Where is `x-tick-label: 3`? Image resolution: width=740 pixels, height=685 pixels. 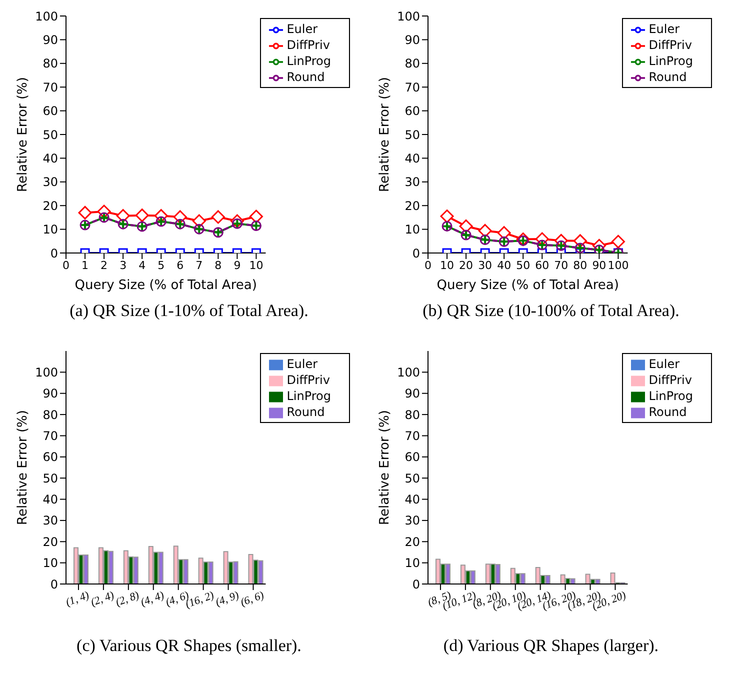 x-tick-label: 3 is located at coordinates (123, 265).